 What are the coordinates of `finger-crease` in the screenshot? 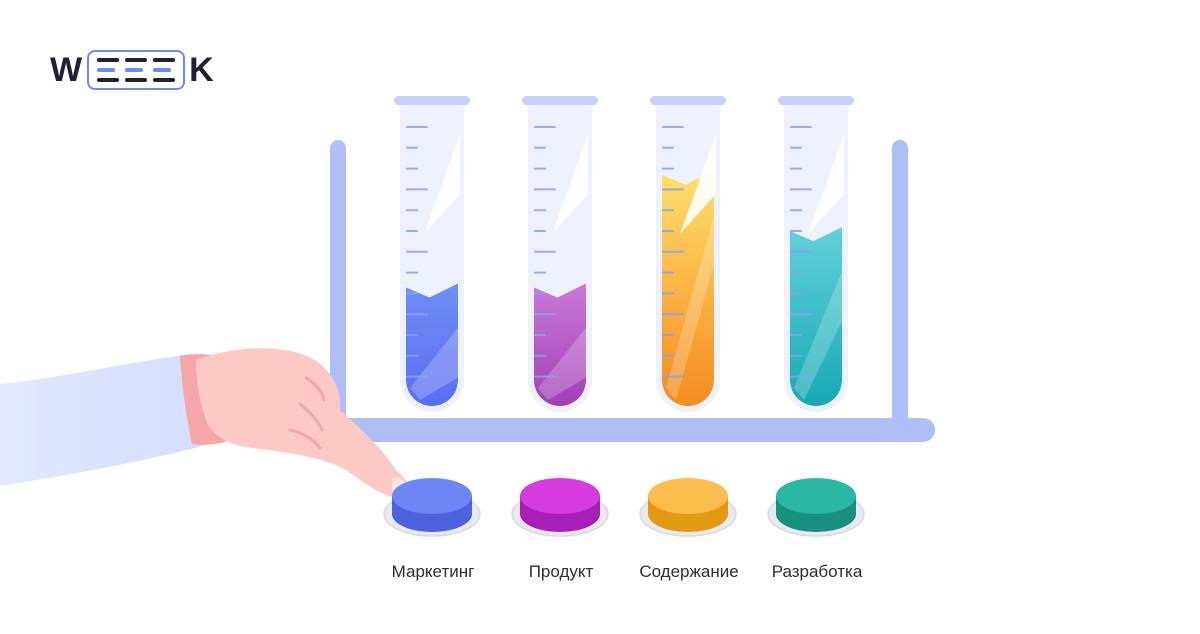 It's located at (307, 413).